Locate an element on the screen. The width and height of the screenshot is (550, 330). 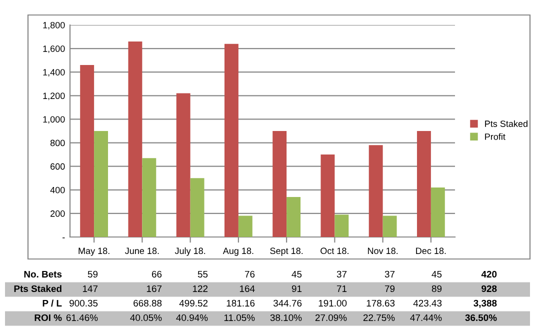
text: Pts Staked is located at coordinates (38, 288).